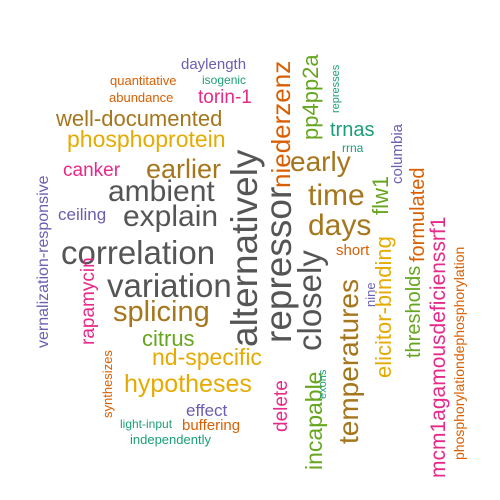  Describe the element at coordinates (353, 250) in the screenshot. I see `word-short: short` at that location.